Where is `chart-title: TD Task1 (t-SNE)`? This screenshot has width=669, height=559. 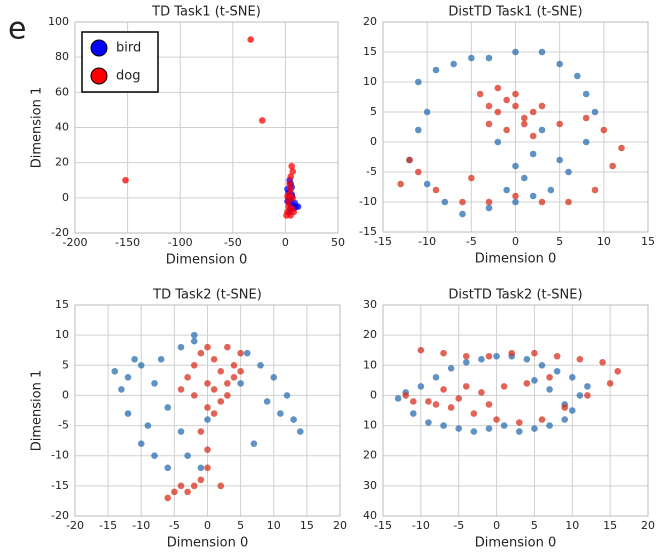 chart-title: TD Task1 (t-SNE) is located at coordinates (206, 12).